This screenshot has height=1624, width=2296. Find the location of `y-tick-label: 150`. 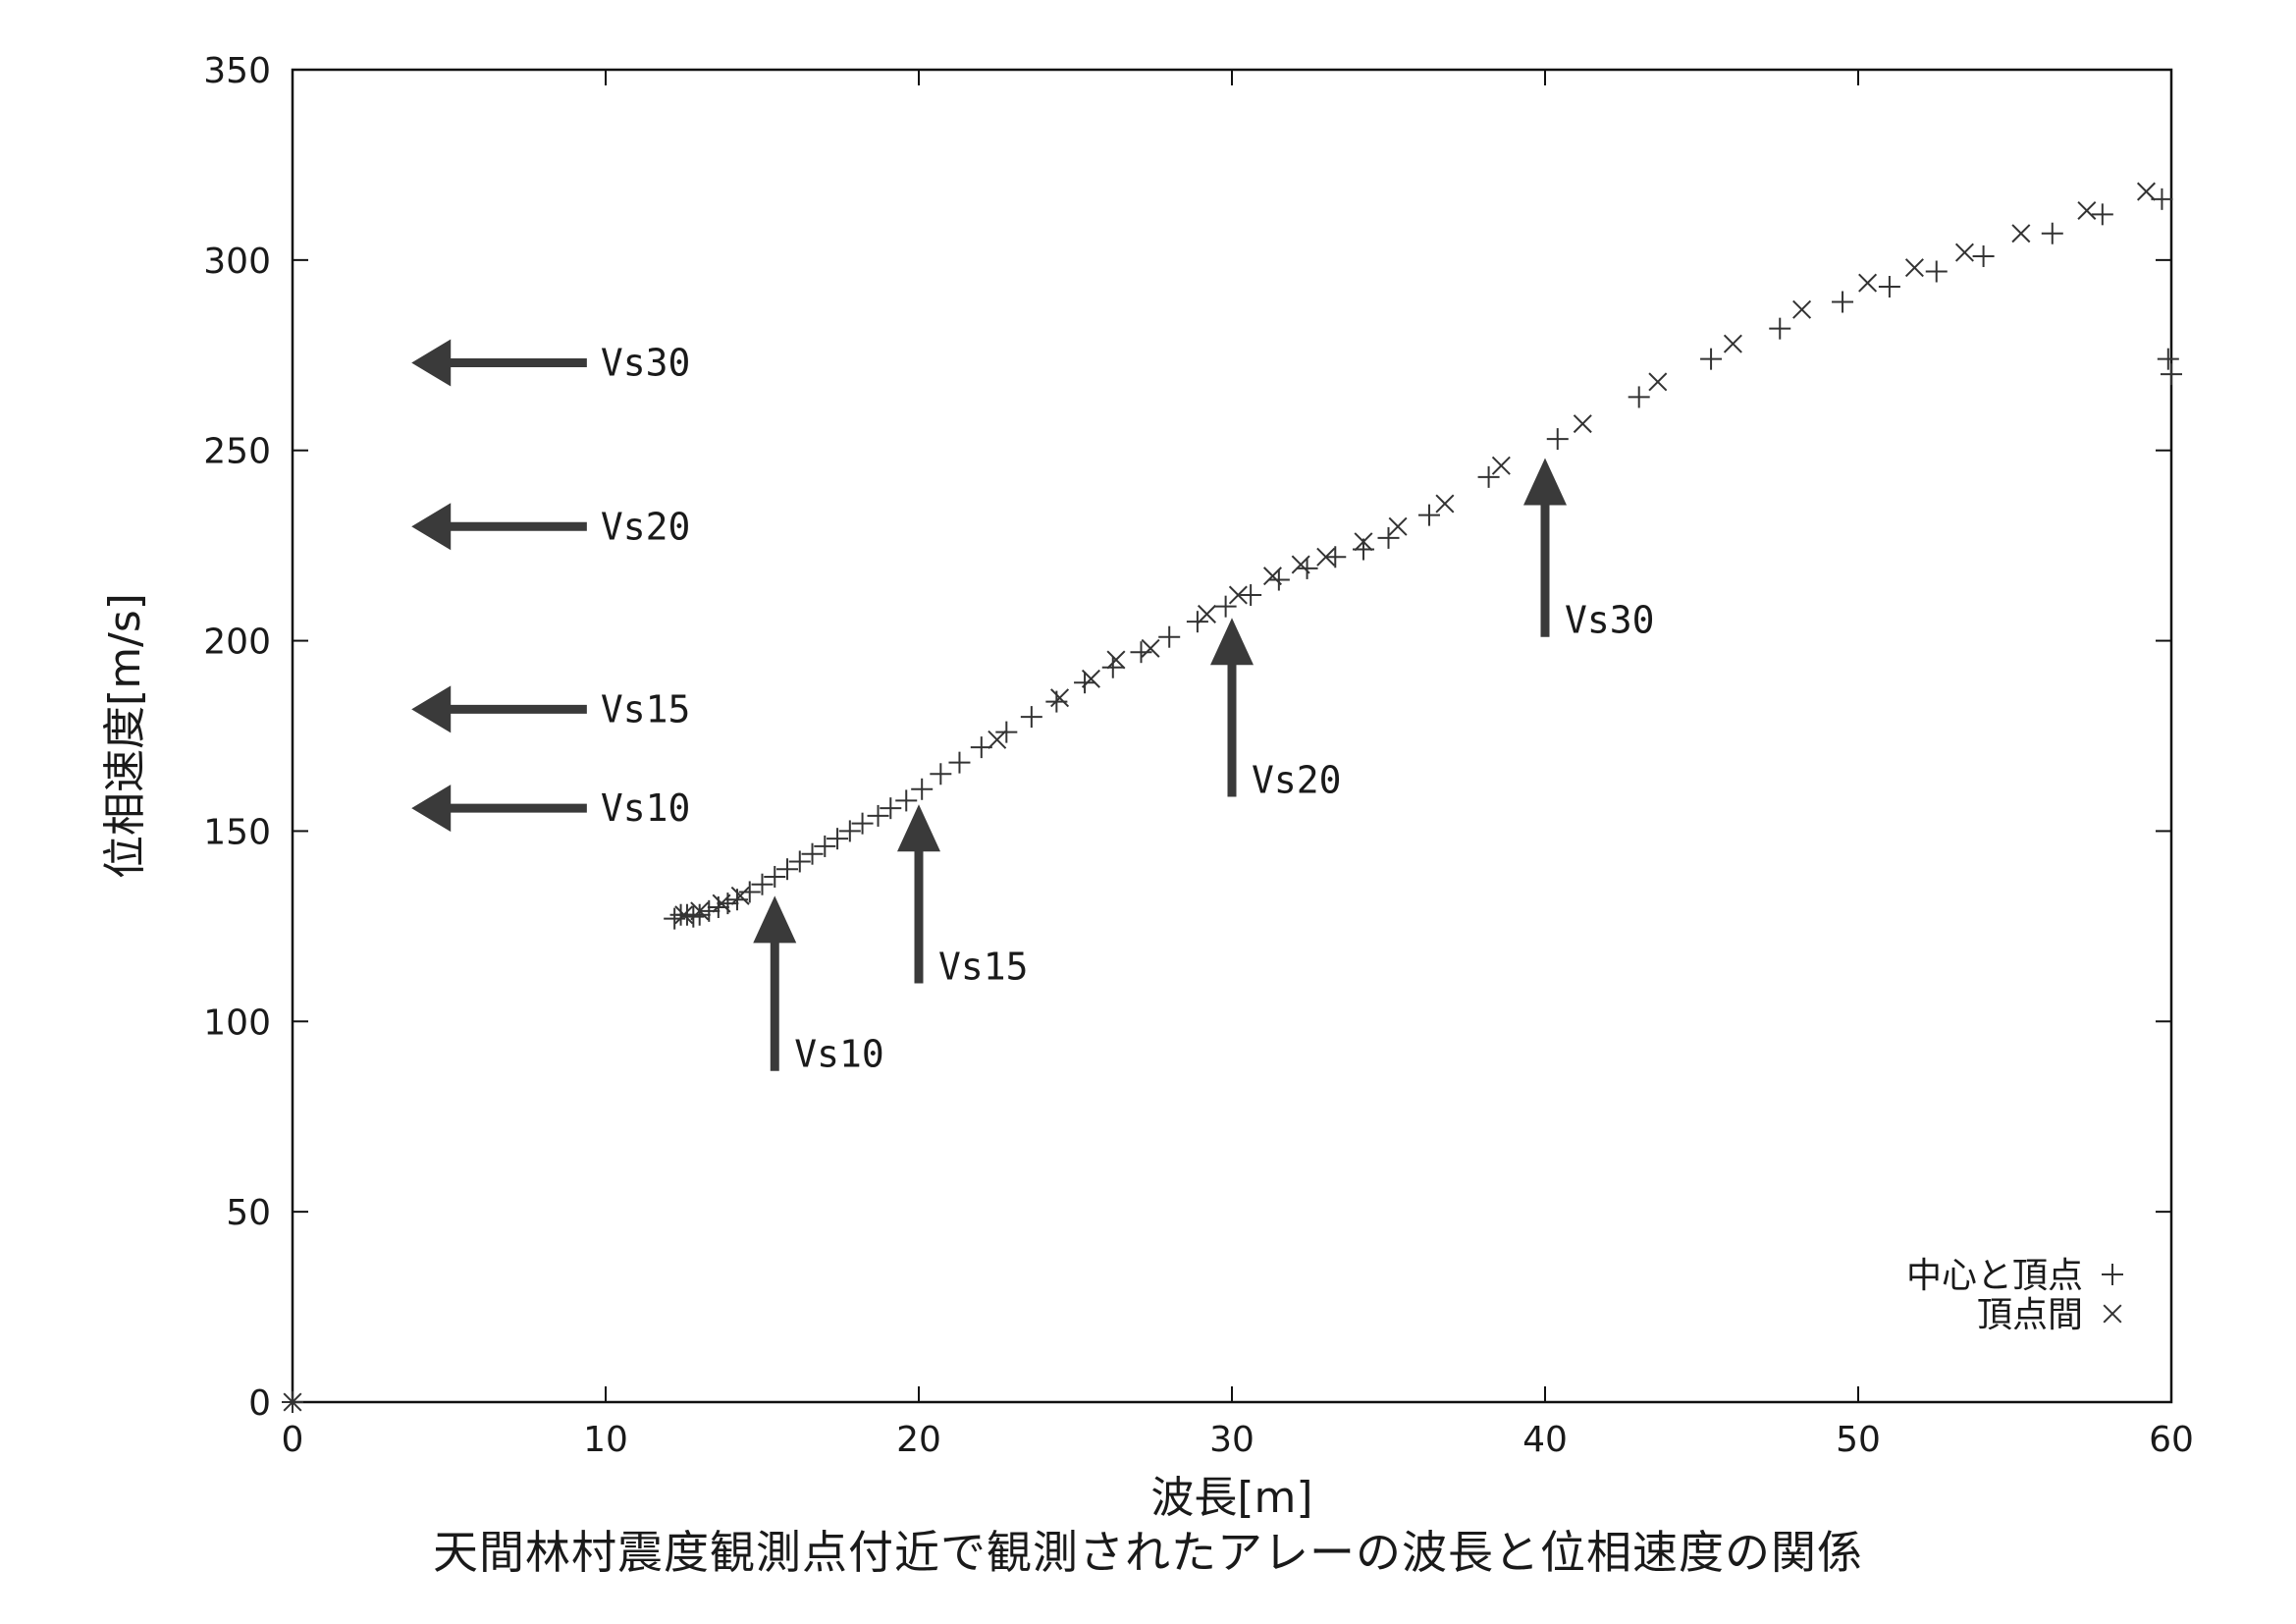

y-tick-label: 150 is located at coordinates (237, 832).